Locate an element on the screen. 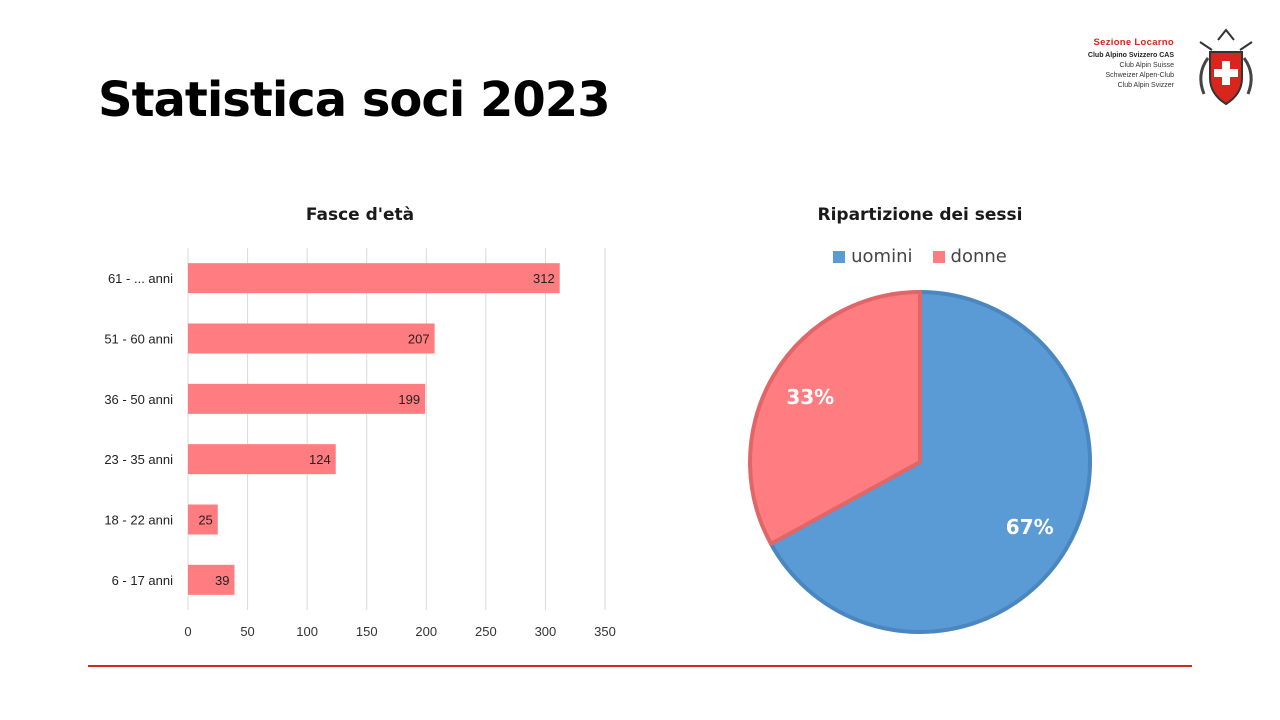  category-label: 61 - ... anni is located at coordinates (140, 278).